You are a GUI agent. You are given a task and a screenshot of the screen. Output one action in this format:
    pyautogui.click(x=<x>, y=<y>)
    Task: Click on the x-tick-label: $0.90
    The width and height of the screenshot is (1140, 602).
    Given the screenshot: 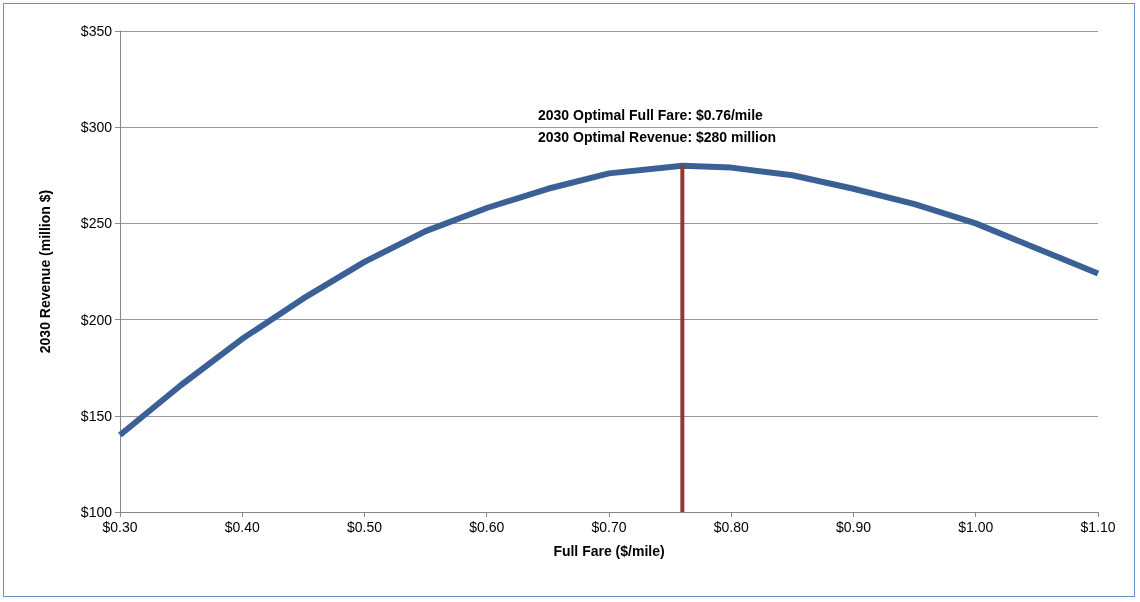 What is the action you would take?
    pyautogui.click(x=853, y=527)
    